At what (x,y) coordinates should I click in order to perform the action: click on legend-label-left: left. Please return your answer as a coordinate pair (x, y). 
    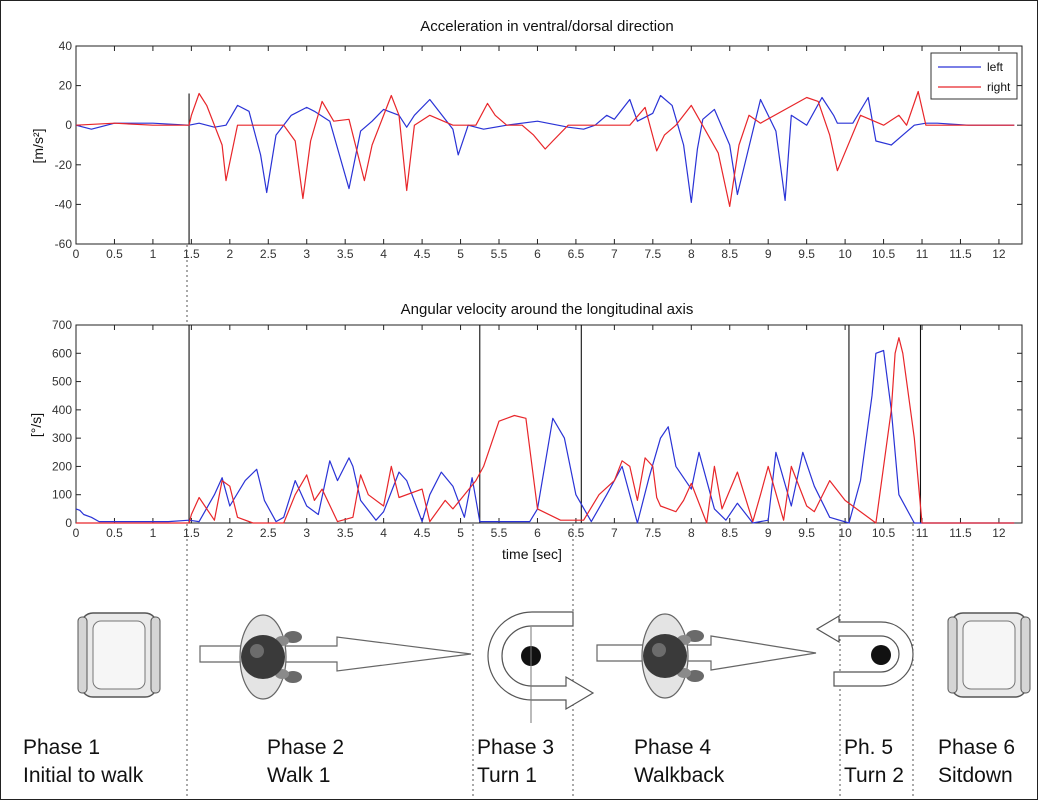
    Looking at the image, I should click on (995, 67).